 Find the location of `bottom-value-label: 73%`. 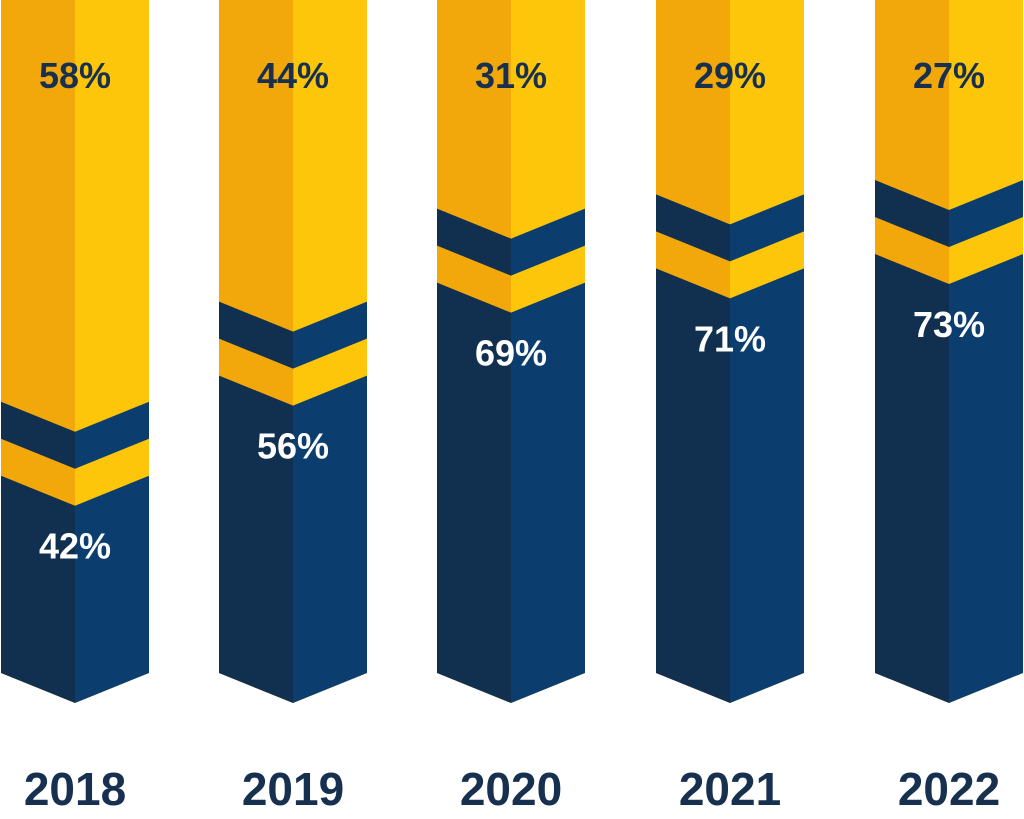

bottom-value-label: 73% is located at coordinates (949, 324).